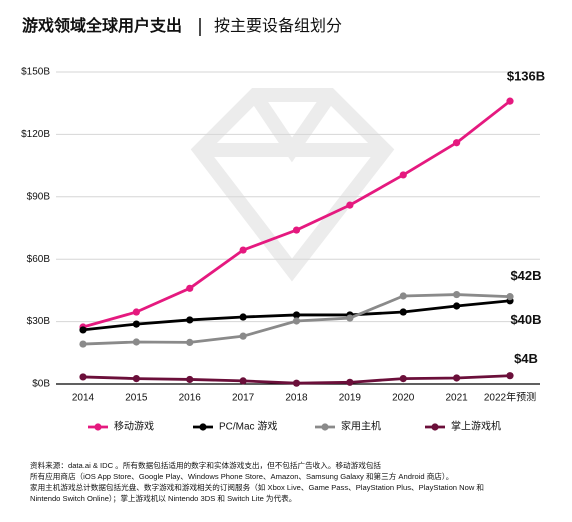  Describe the element at coordinates (350, 398) in the screenshot. I see `x-tick-label: 2019` at that location.